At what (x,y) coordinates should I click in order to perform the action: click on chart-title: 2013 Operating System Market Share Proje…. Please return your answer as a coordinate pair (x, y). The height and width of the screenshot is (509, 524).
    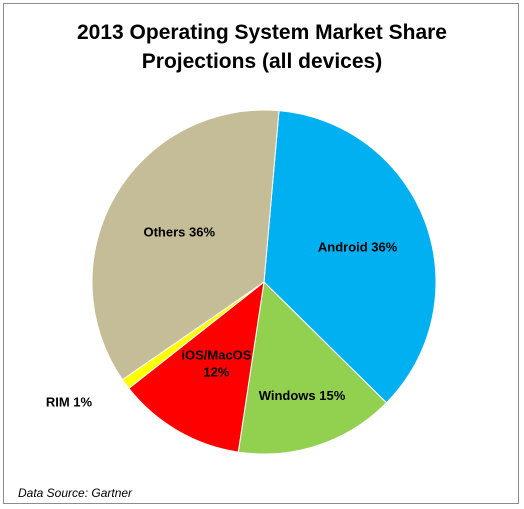
    Looking at the image, I should click on (262, 47).